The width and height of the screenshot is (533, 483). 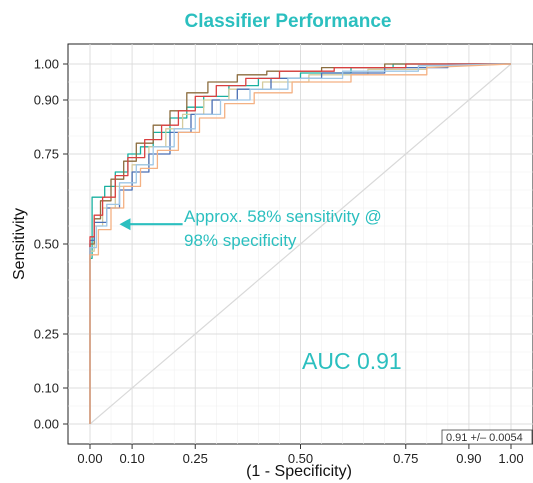 I want to click on x-tick-label: 0.25, so click(x=195, y=458).